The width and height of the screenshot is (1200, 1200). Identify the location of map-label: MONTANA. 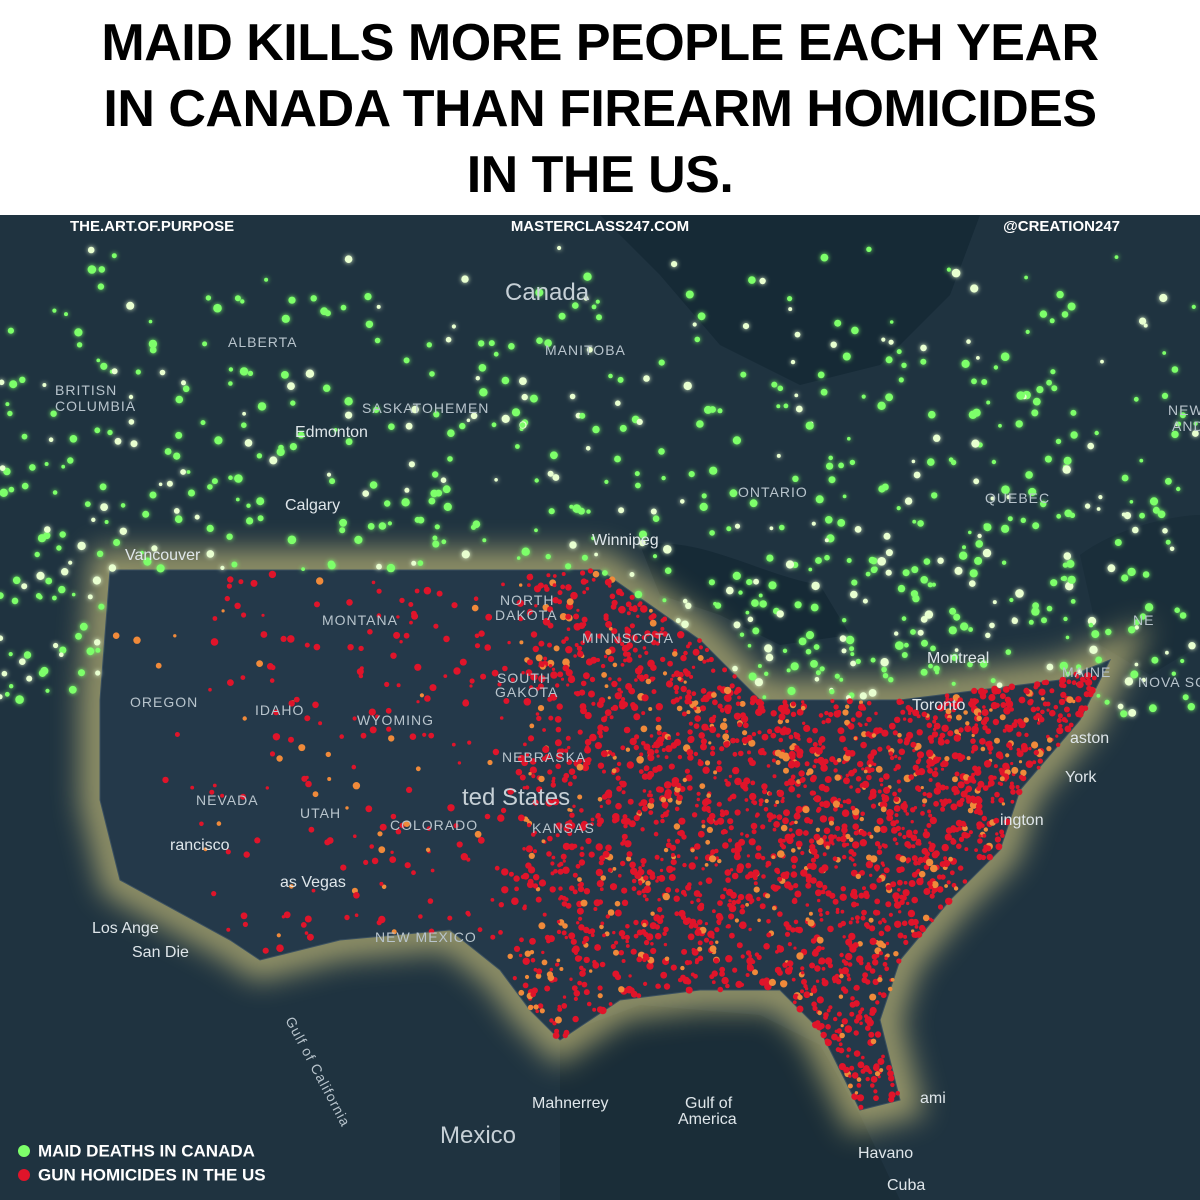
(360, 620).